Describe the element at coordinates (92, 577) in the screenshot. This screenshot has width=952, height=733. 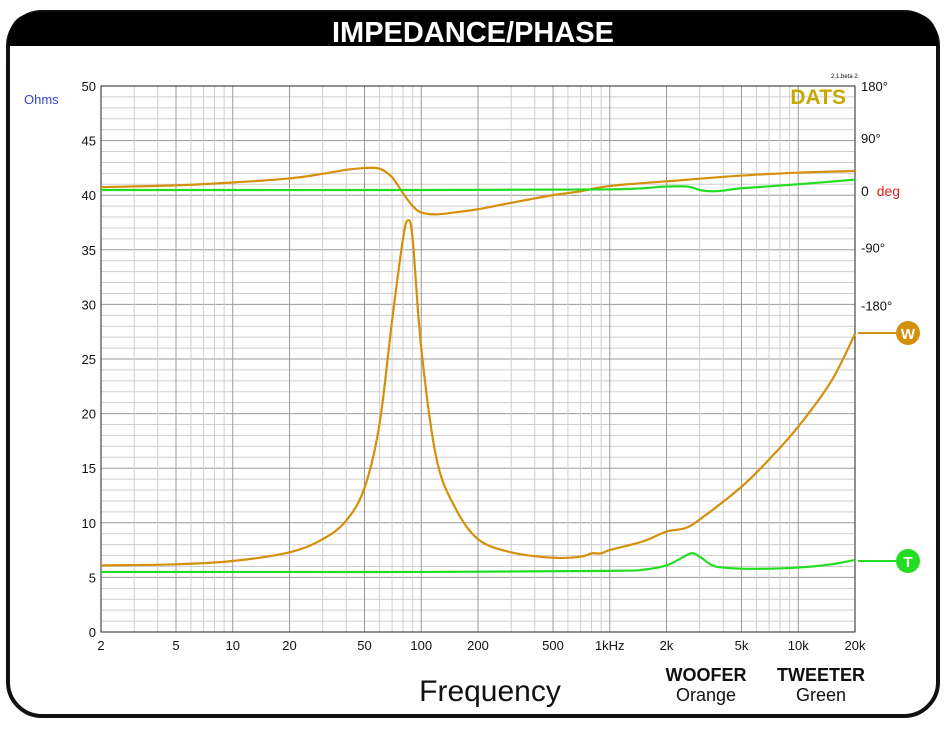
I see `y-tick-label: 5` at that location.